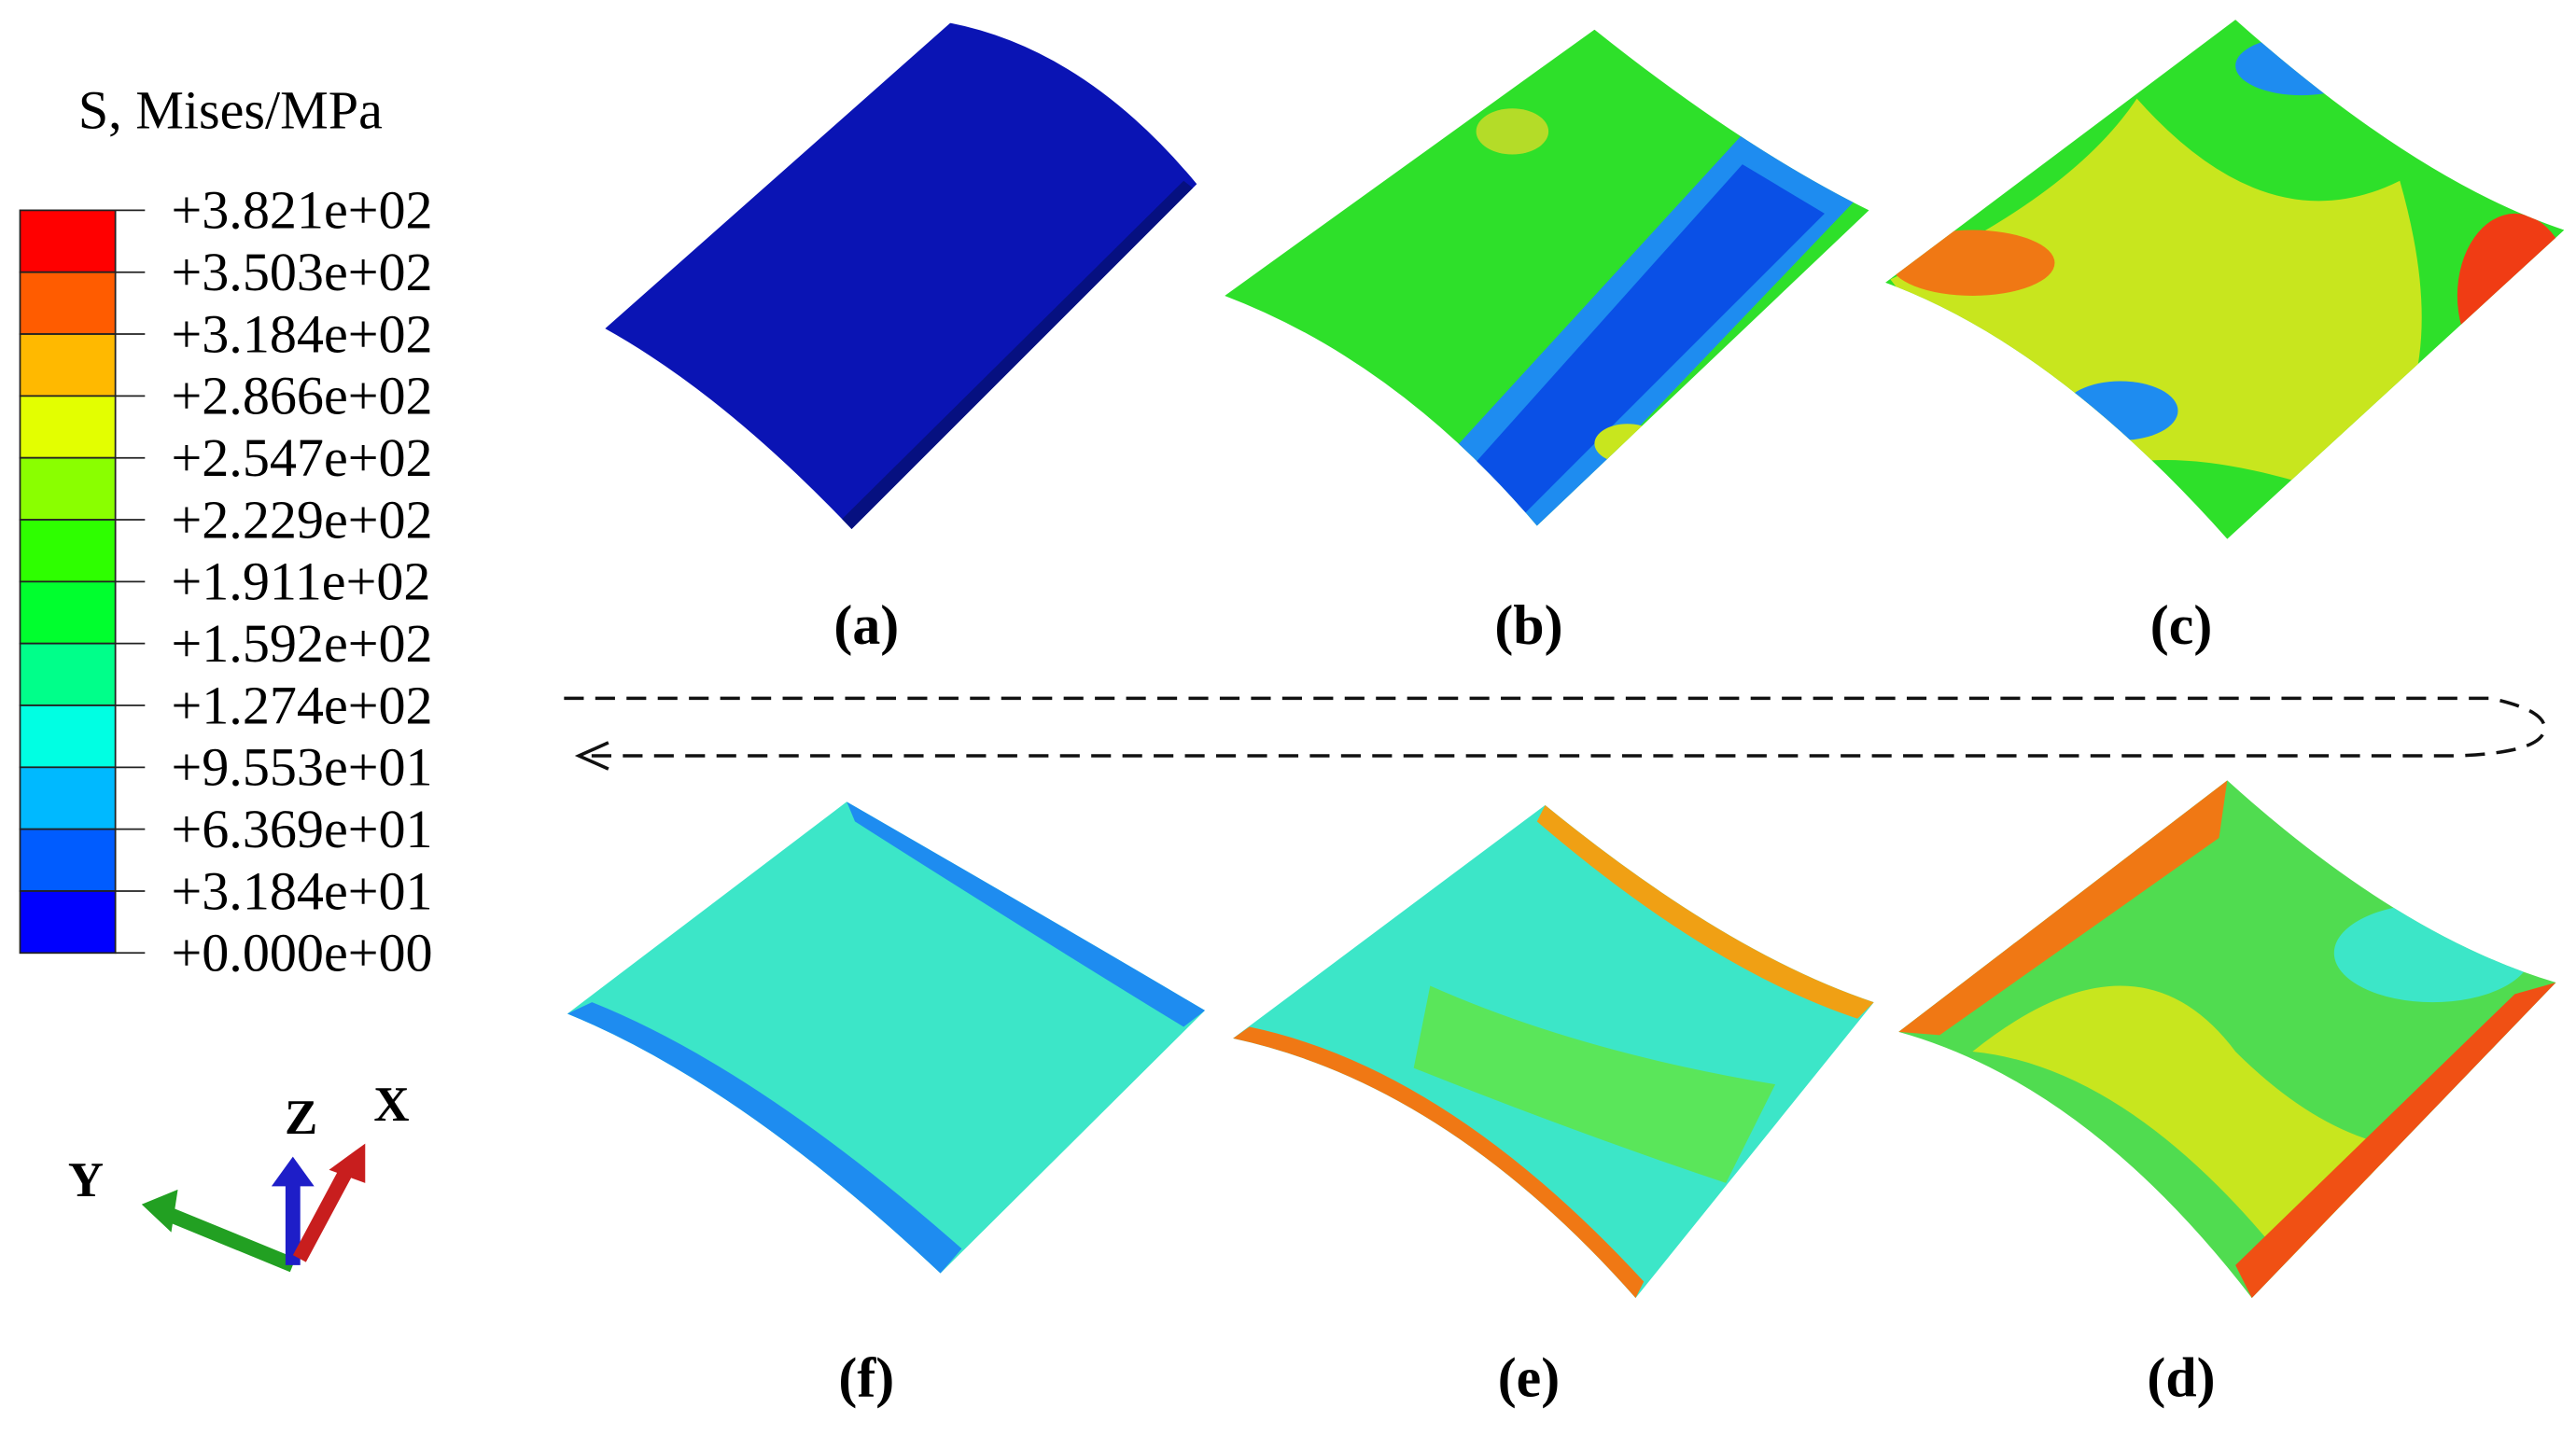  I want to click on legend-label: +2.547e+02, so click(301, 457).